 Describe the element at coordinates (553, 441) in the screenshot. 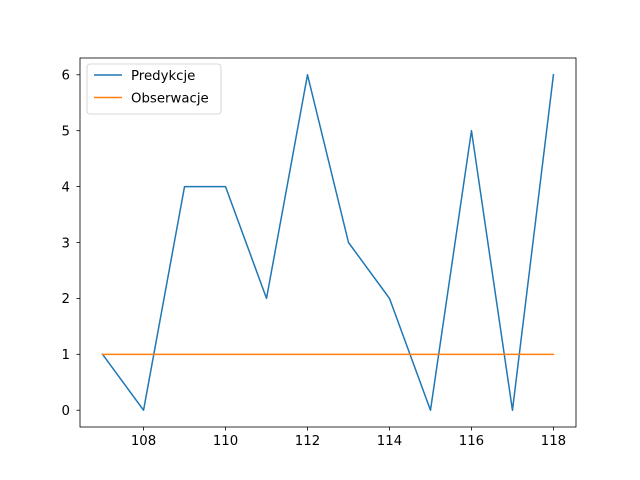

I see `x-tick-label: 118` at that location.